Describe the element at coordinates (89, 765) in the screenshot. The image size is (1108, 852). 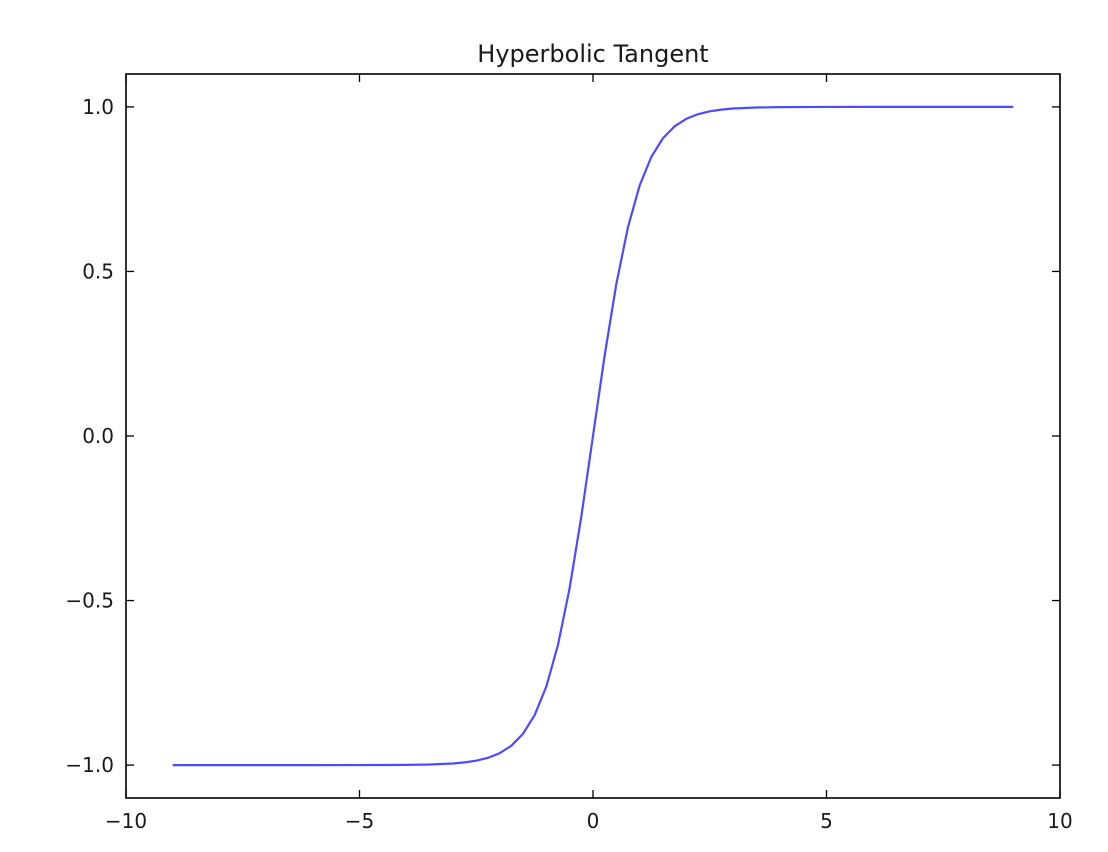
I see `y-tick-label: −1.0` at that location.